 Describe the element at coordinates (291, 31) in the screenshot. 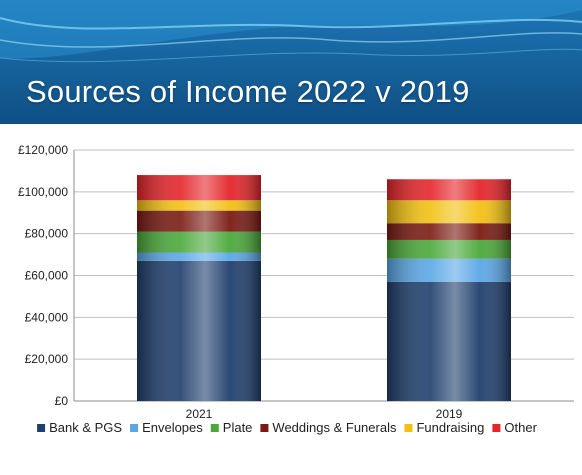

I see `header-wave-decoration` at that location.